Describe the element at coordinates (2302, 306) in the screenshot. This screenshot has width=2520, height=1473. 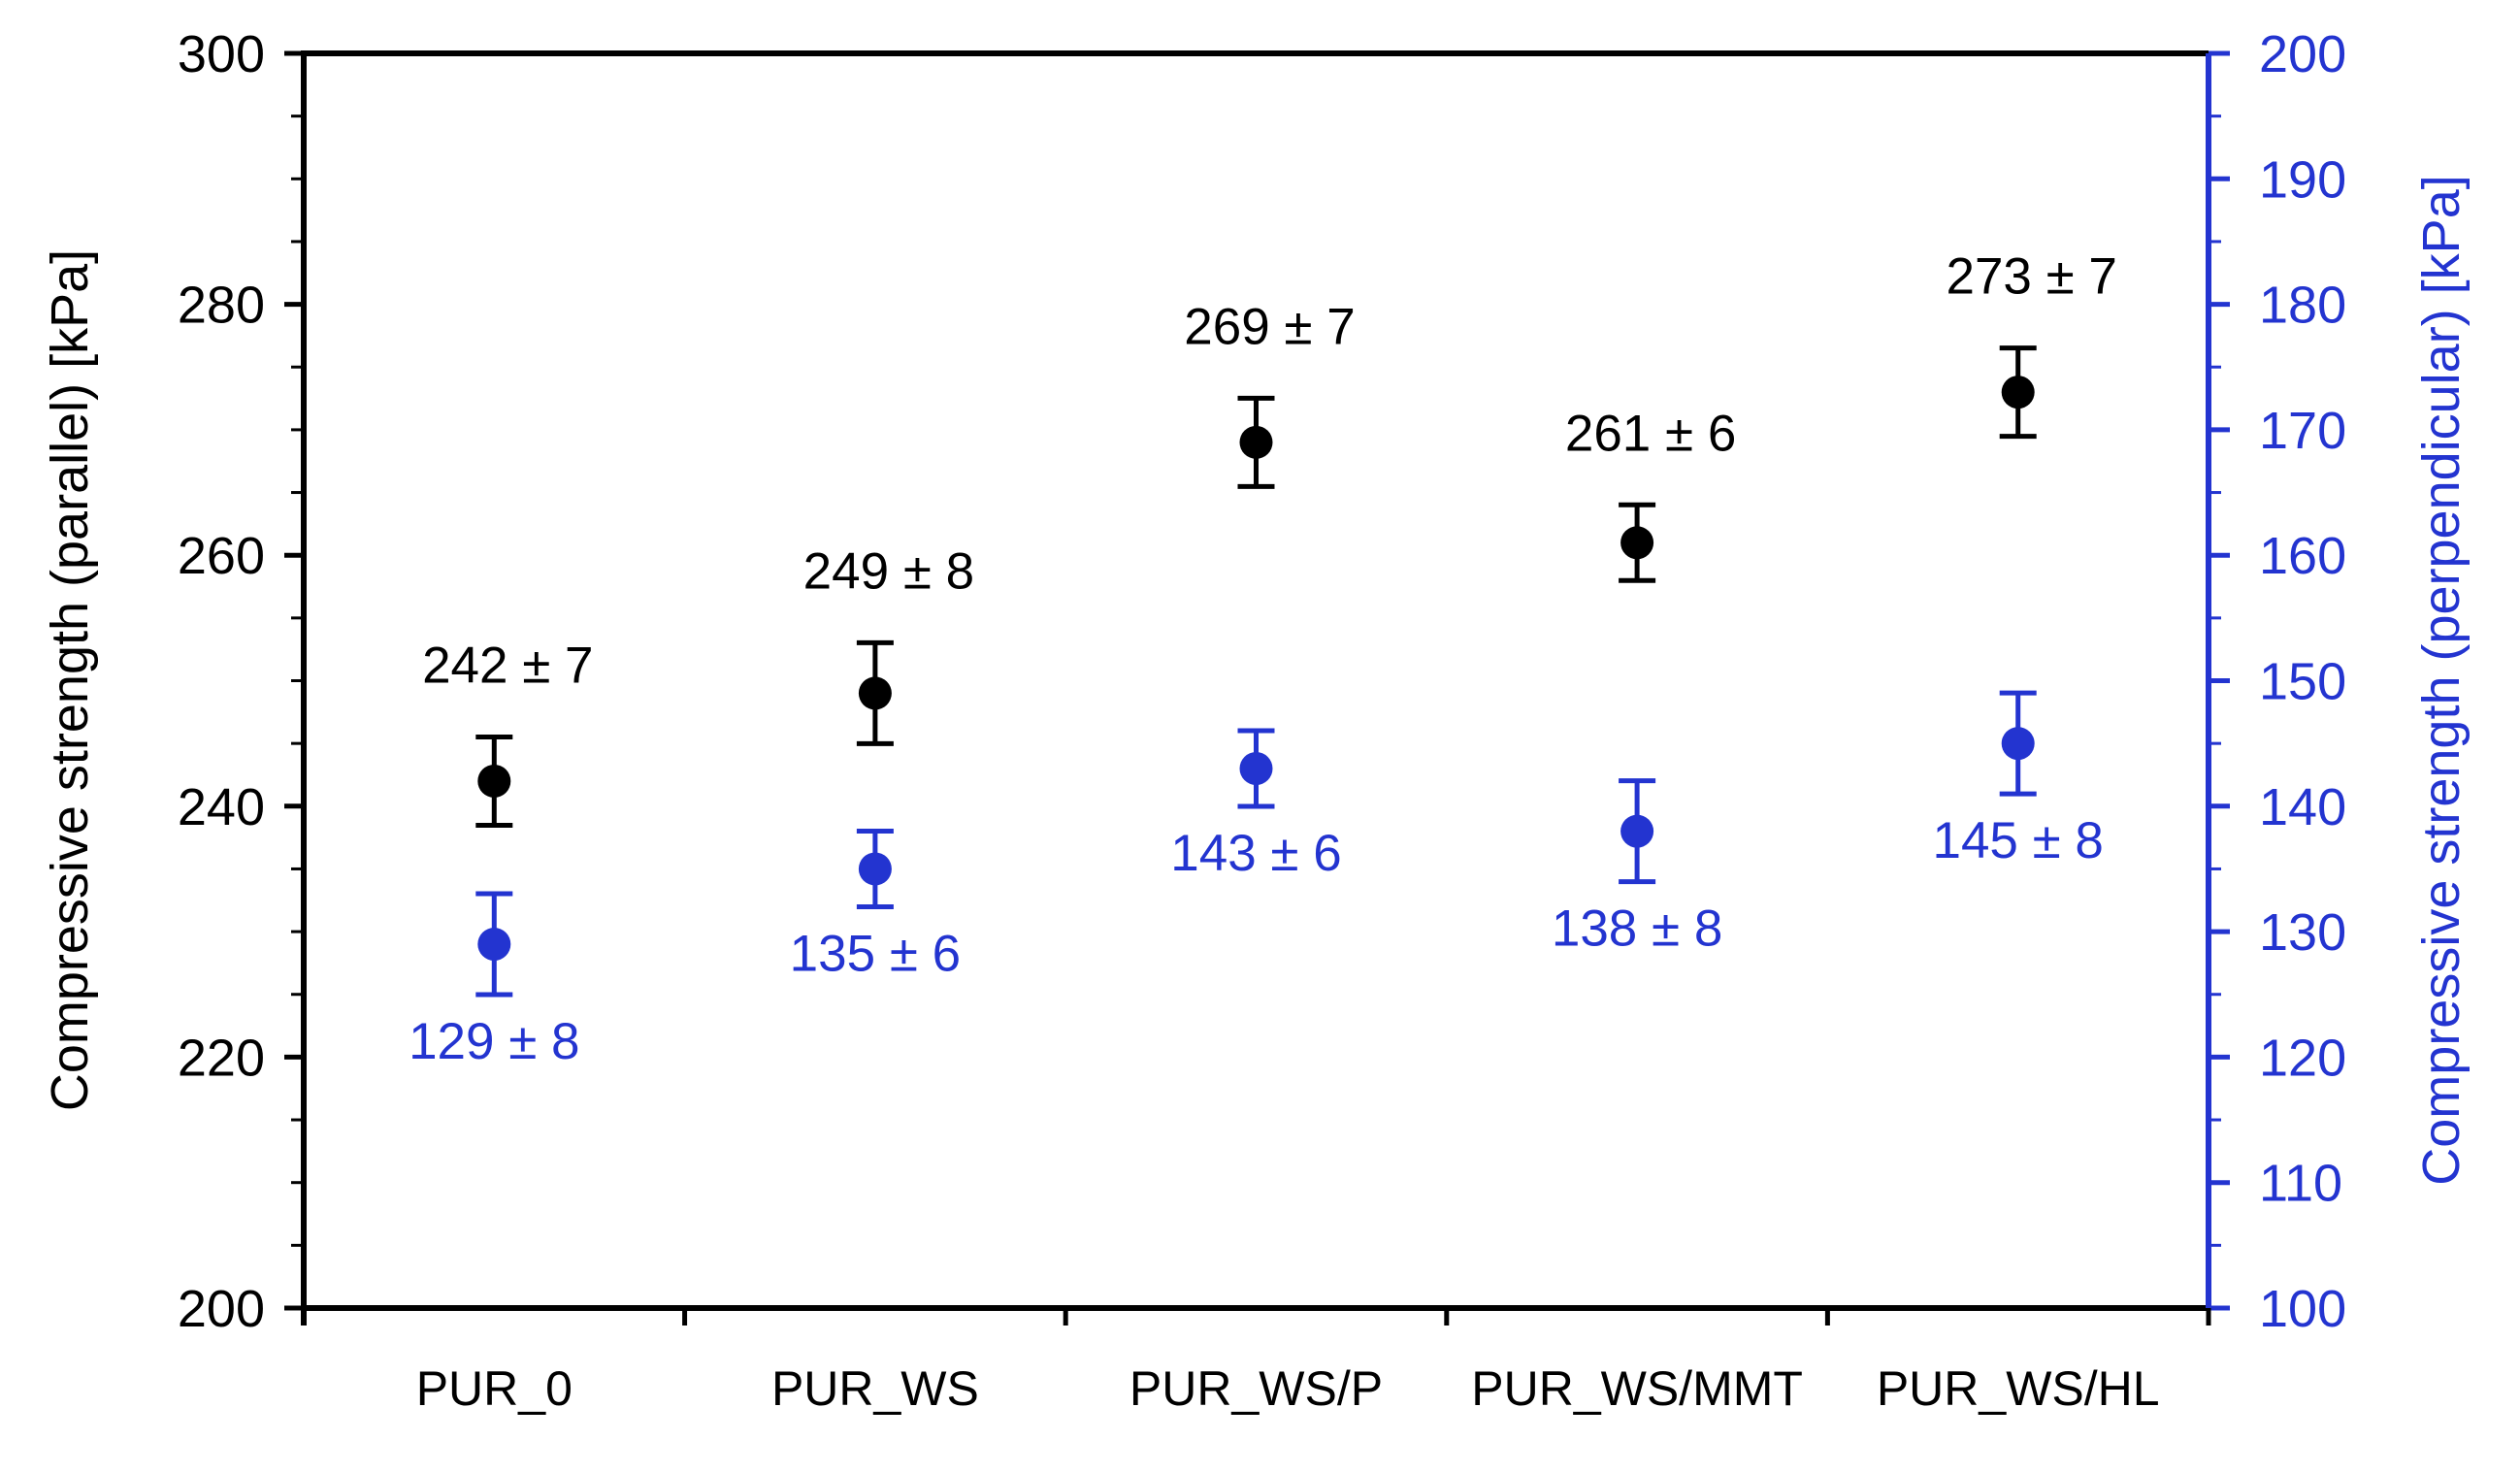
I see `right-axis-tick-label: 180` at that location.